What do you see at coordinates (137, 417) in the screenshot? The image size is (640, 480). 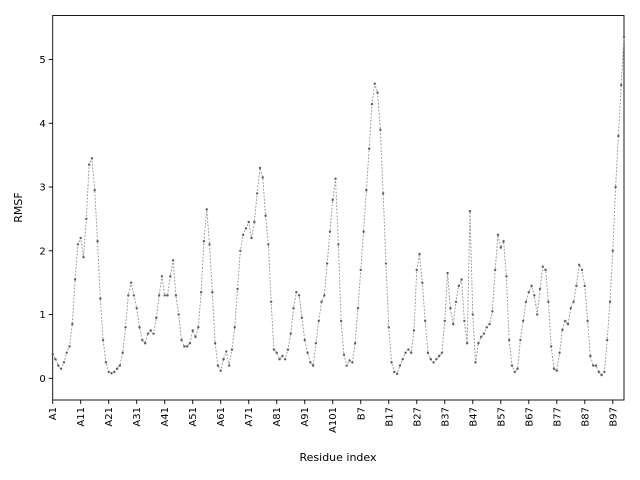 I see `x-tick-label: A31` at bounding box center [137, 417].